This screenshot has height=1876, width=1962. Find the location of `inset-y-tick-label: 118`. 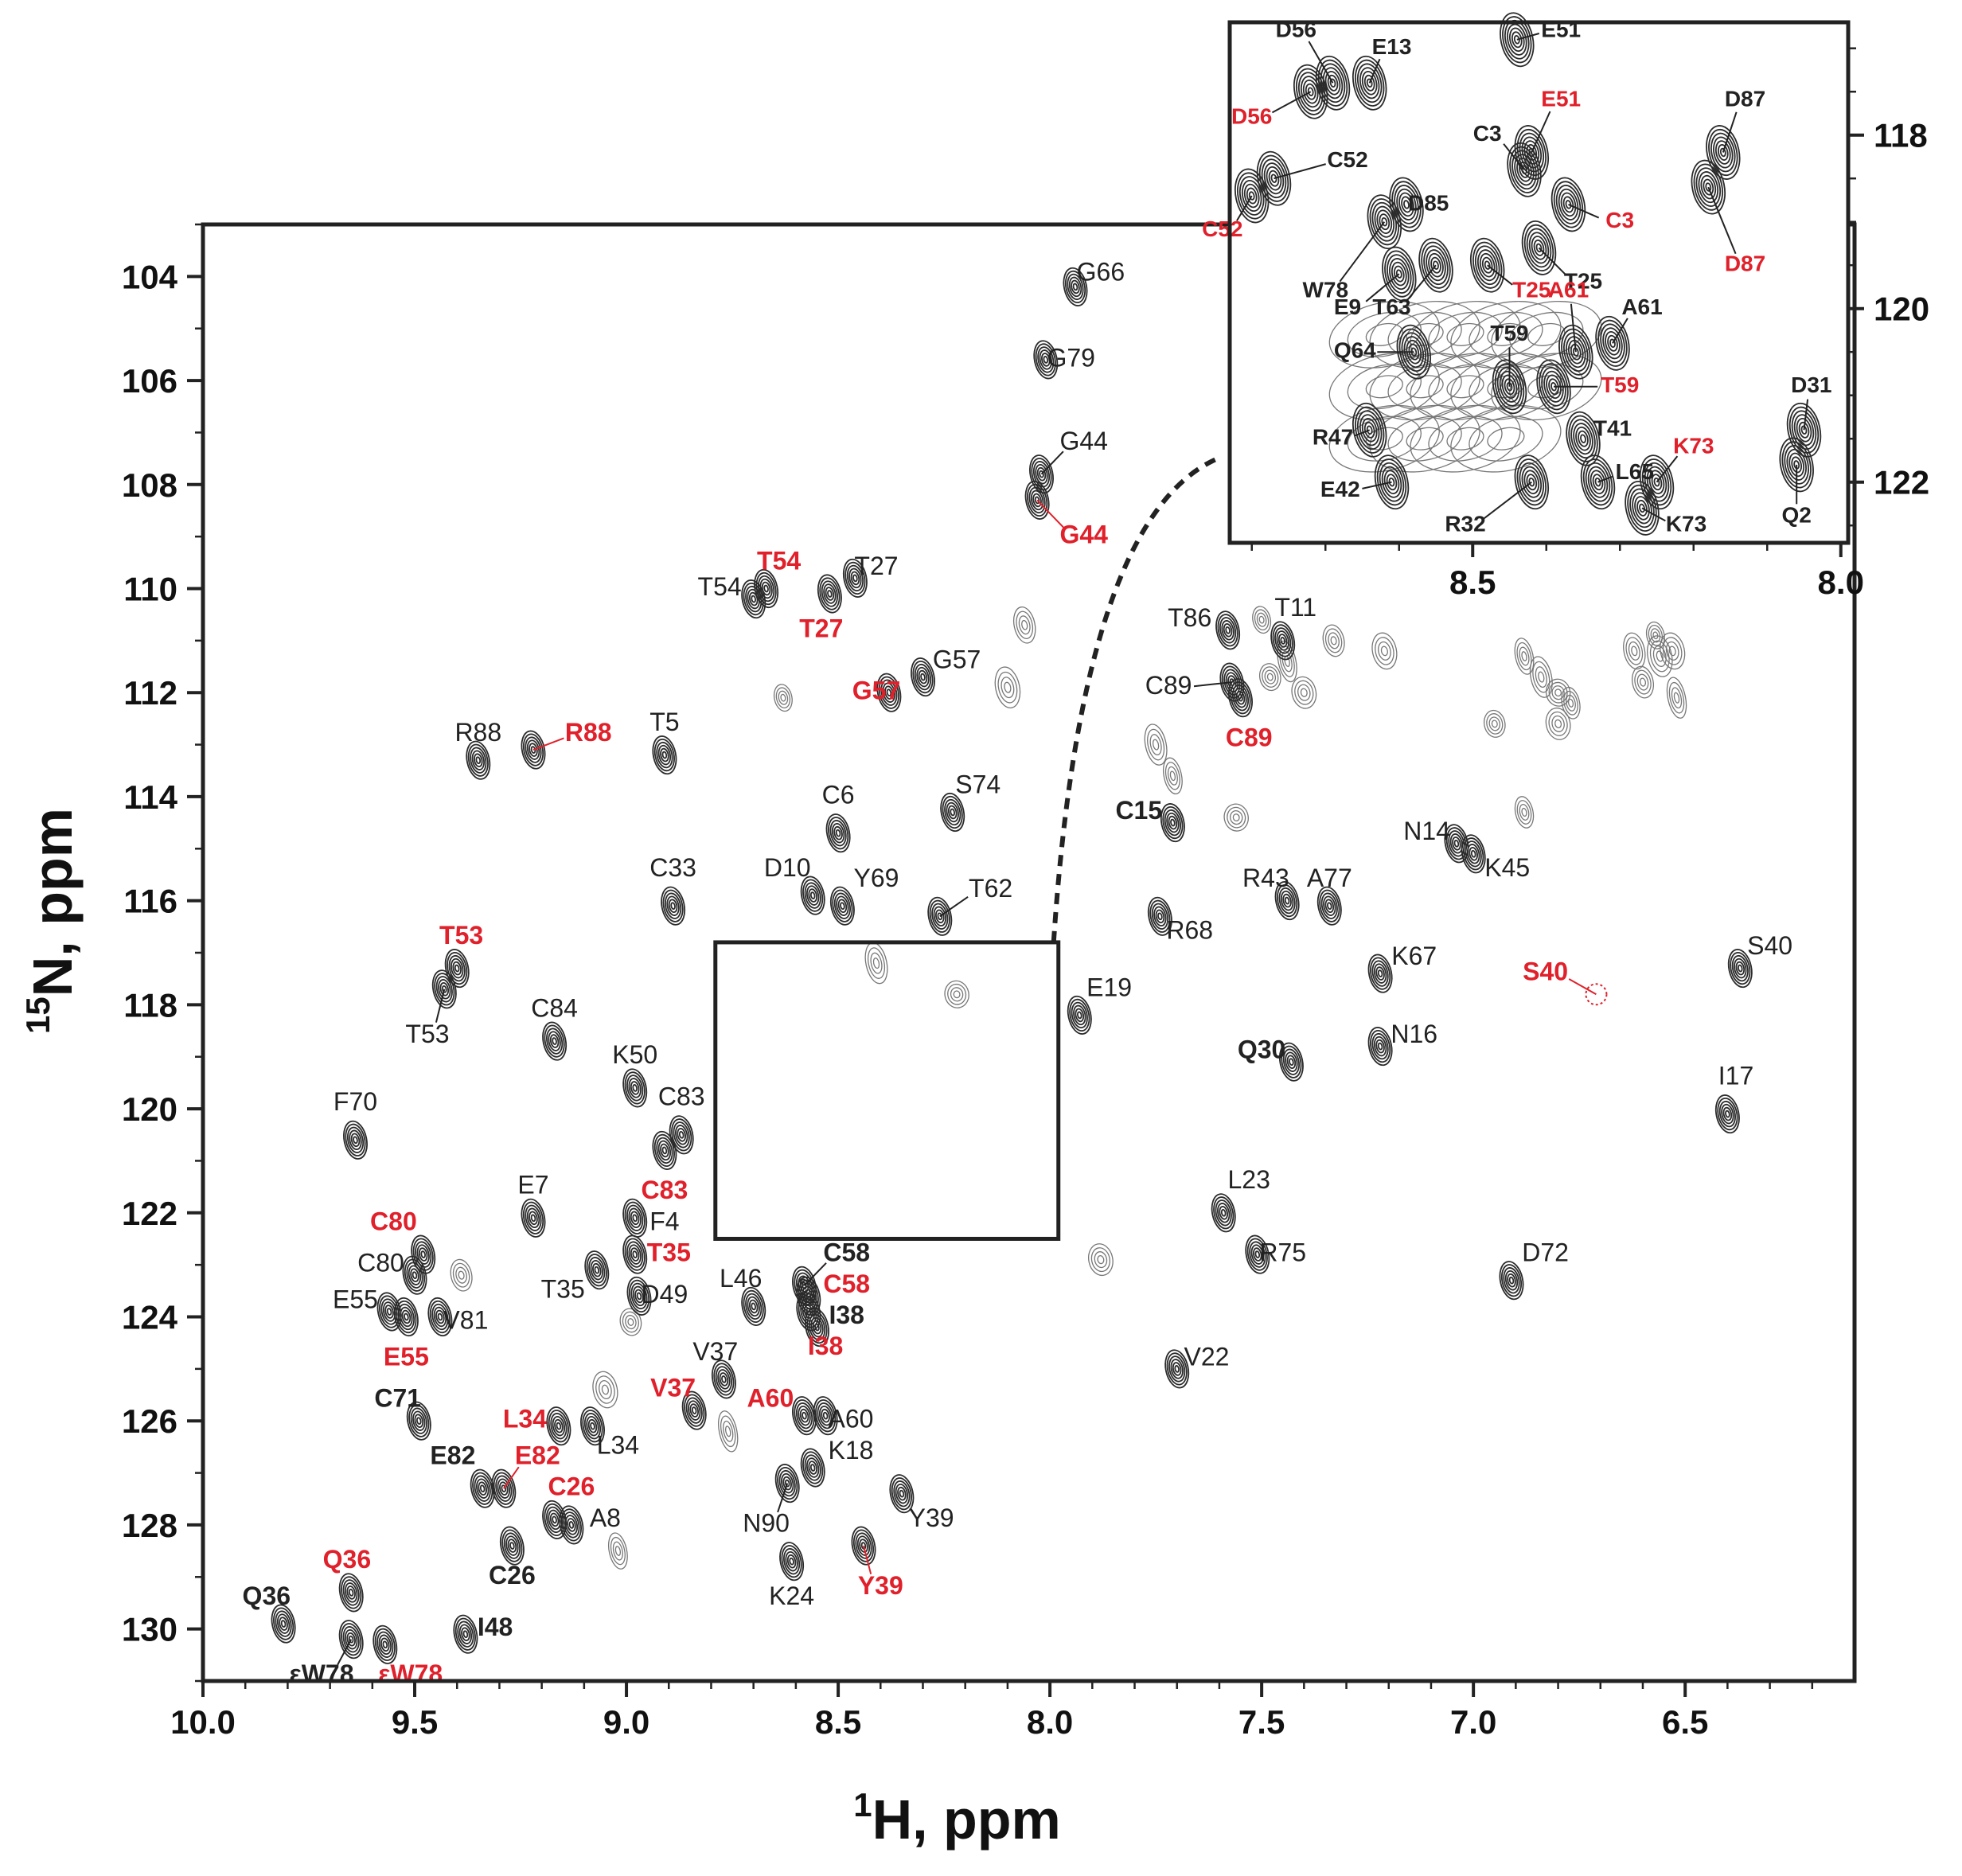

inset-y-tick-label: 118 is located at coordinates (1901, 135).